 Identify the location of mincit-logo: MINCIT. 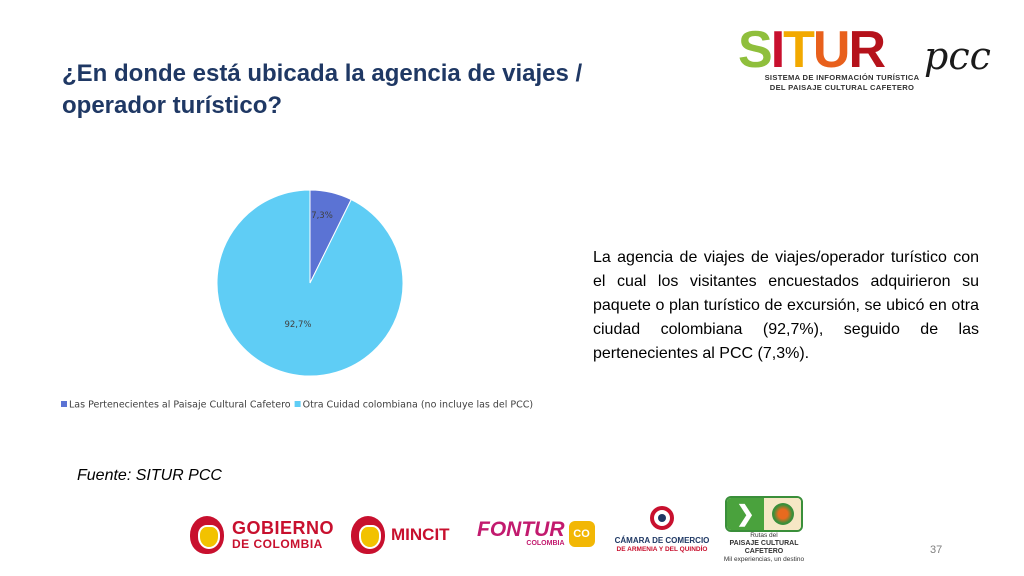
(400, 535).